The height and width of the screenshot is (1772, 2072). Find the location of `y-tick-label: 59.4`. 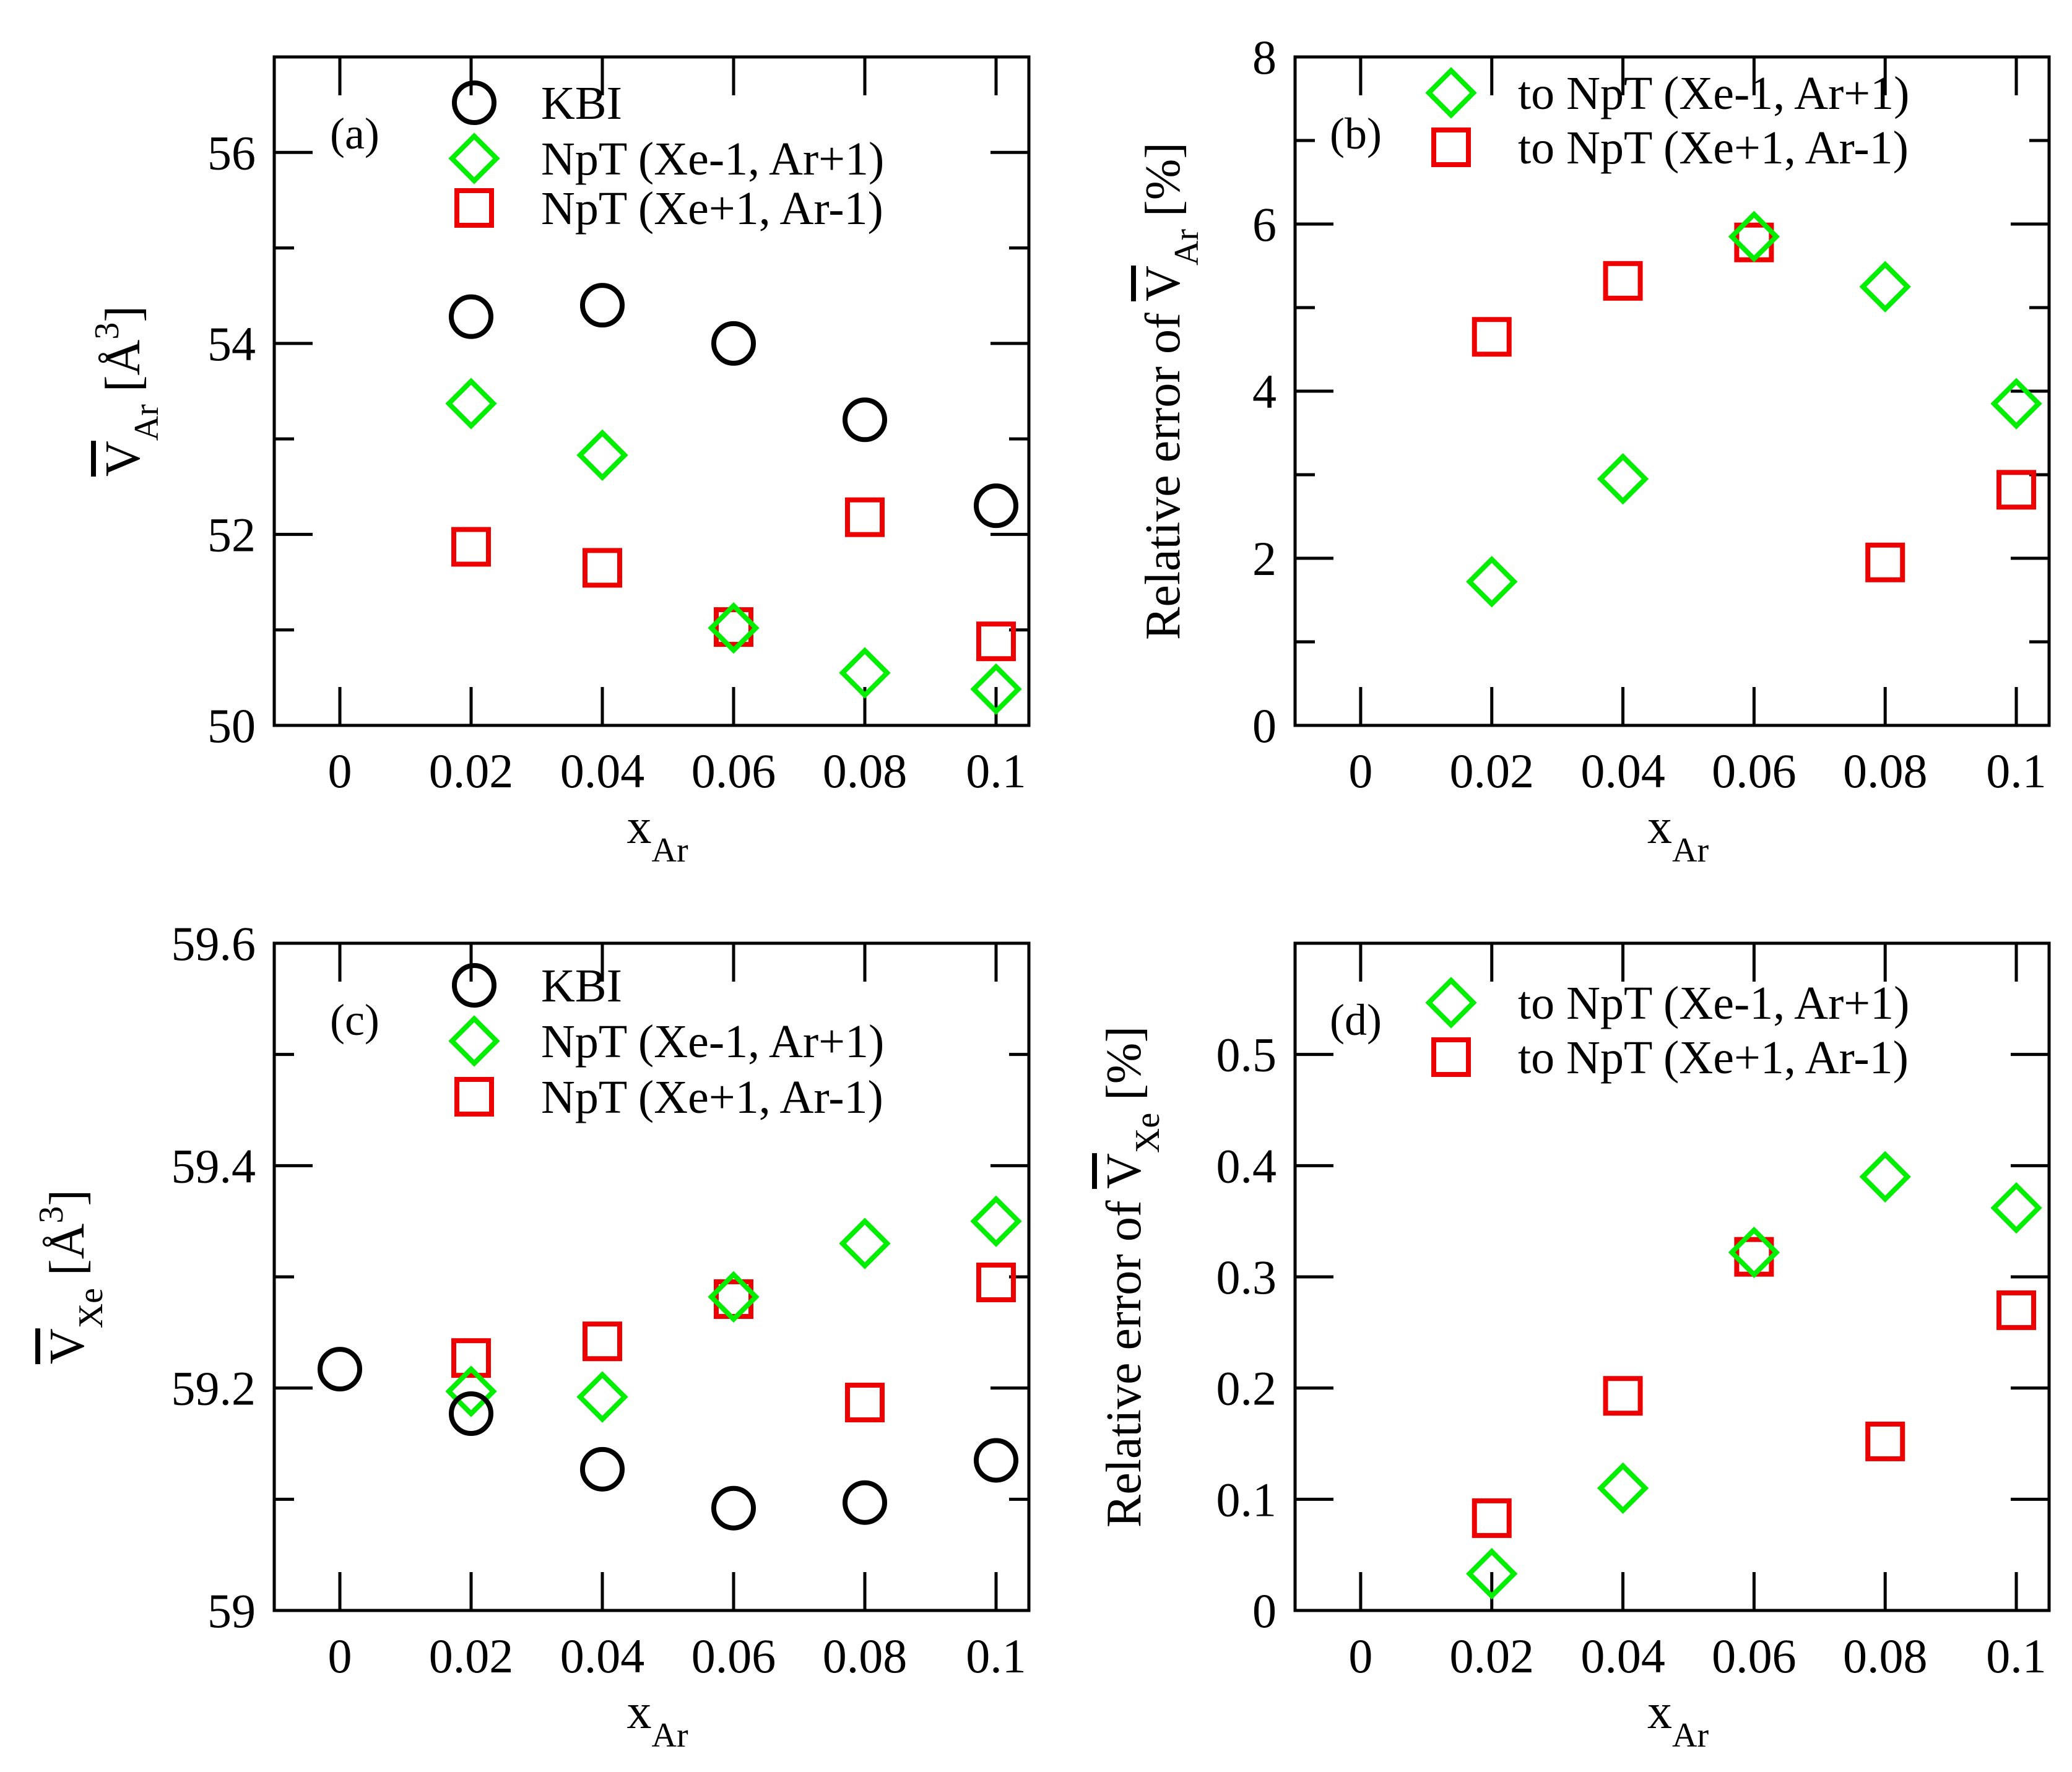

y-tick-label: 59.4 is located at coordinates (213, 1166).